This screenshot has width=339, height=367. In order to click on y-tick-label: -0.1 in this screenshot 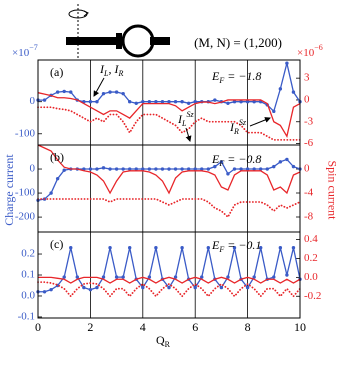, I will do `click(26, 316)`.